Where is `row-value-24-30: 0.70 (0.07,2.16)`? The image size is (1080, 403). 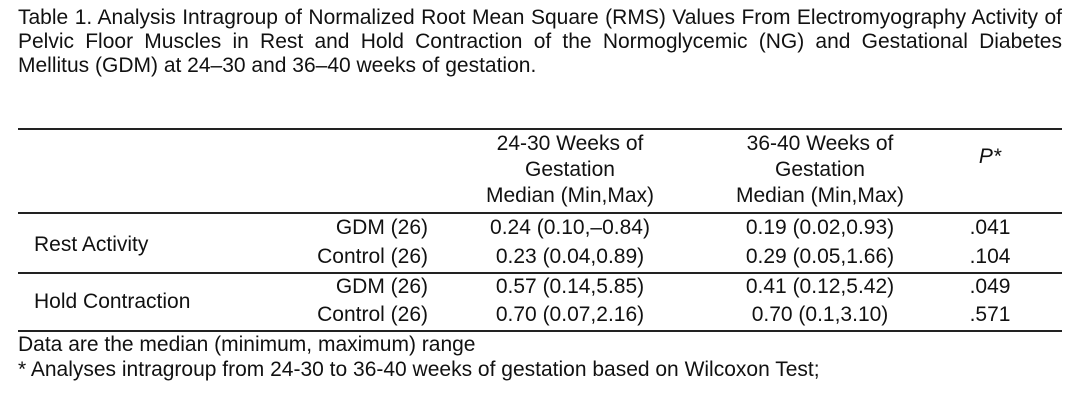 row-value-24-30: 0.70 (0.07,2.16) is located at coordinates (570, 314).